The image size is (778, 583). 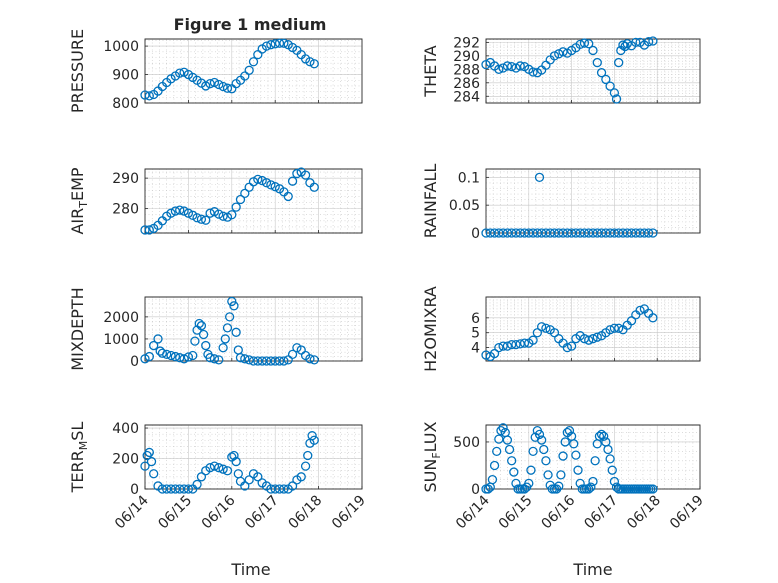 I want to click on y-tick-label: 2000, so click(x=121, y=318).